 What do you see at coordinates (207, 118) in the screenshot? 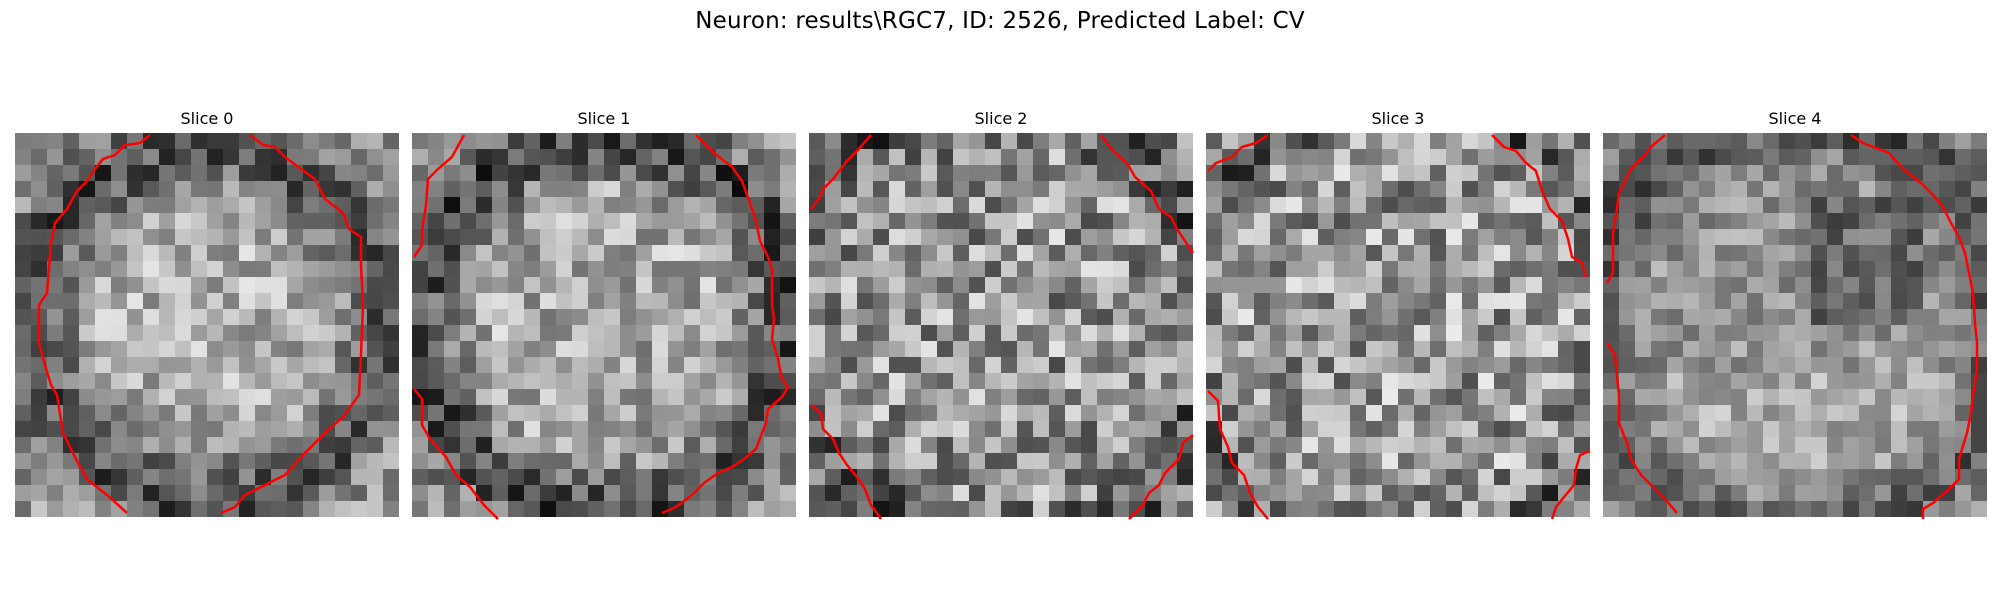
I see `slice-title-0: Slice 0` at bounding box center [207, 118].